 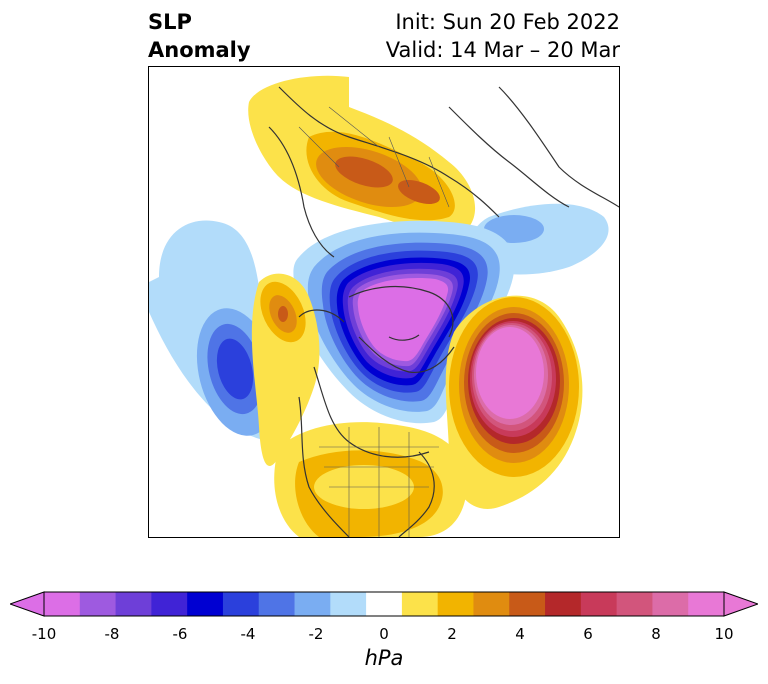 What do you see at coordinates (520, 634) in the screenshot?
I see `colorbar-tick-label: 4` at bounding box center [520, 634].